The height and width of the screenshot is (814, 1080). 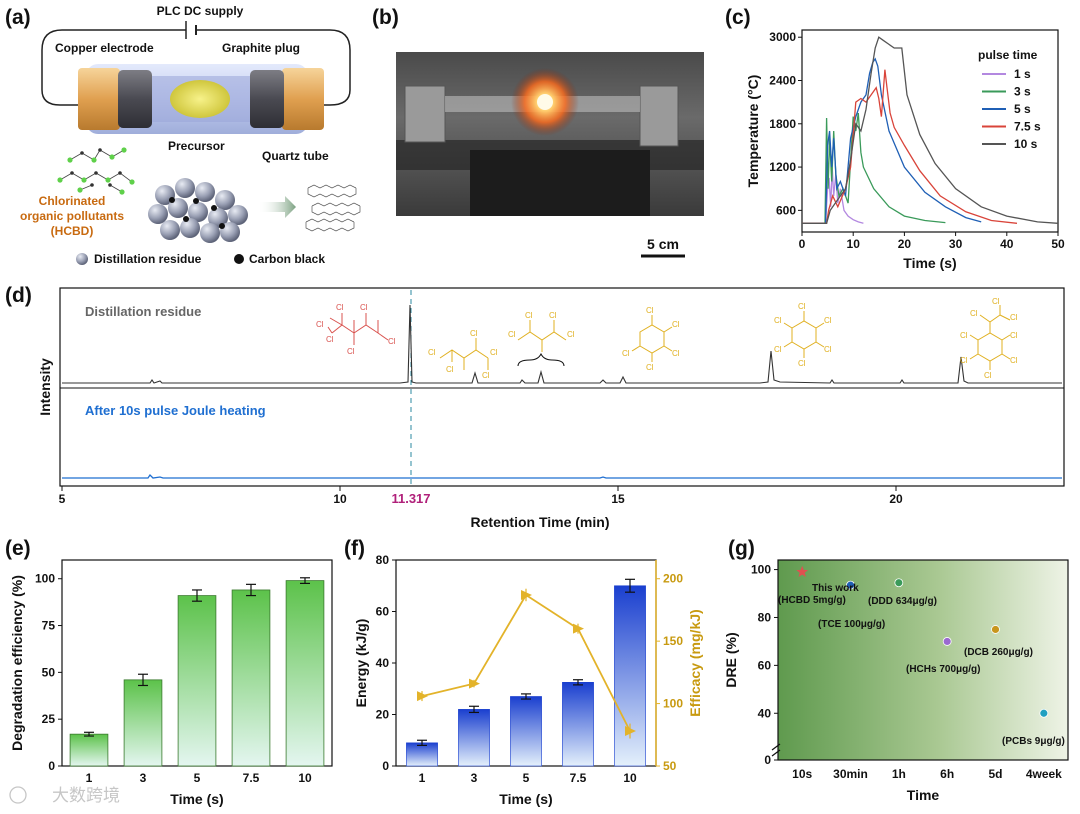 What do you see at coordinates (673, 641) in the screenshot?
I see `f-ytick-right-label: 150` at bounding box center [673, 641].